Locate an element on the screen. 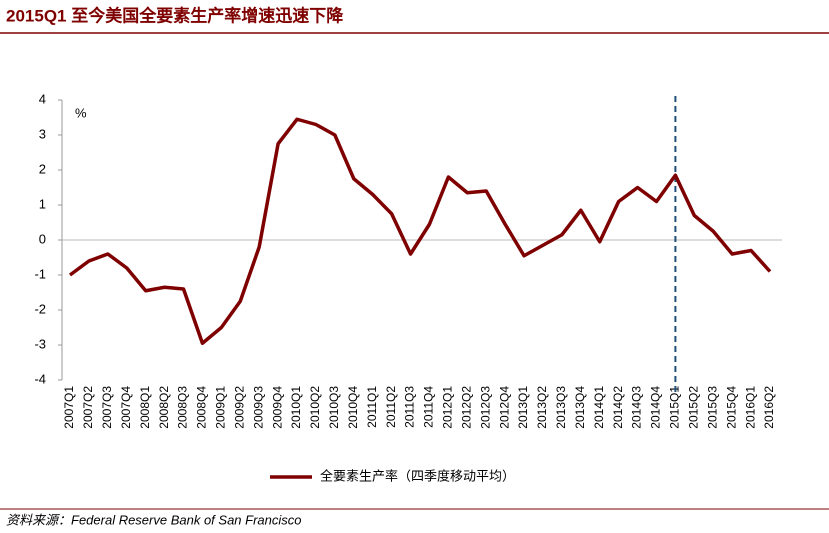 The height and width of the screenshot is (533, 829). x-tick-label: 2007Q4 is located at coordinates (126, 407).